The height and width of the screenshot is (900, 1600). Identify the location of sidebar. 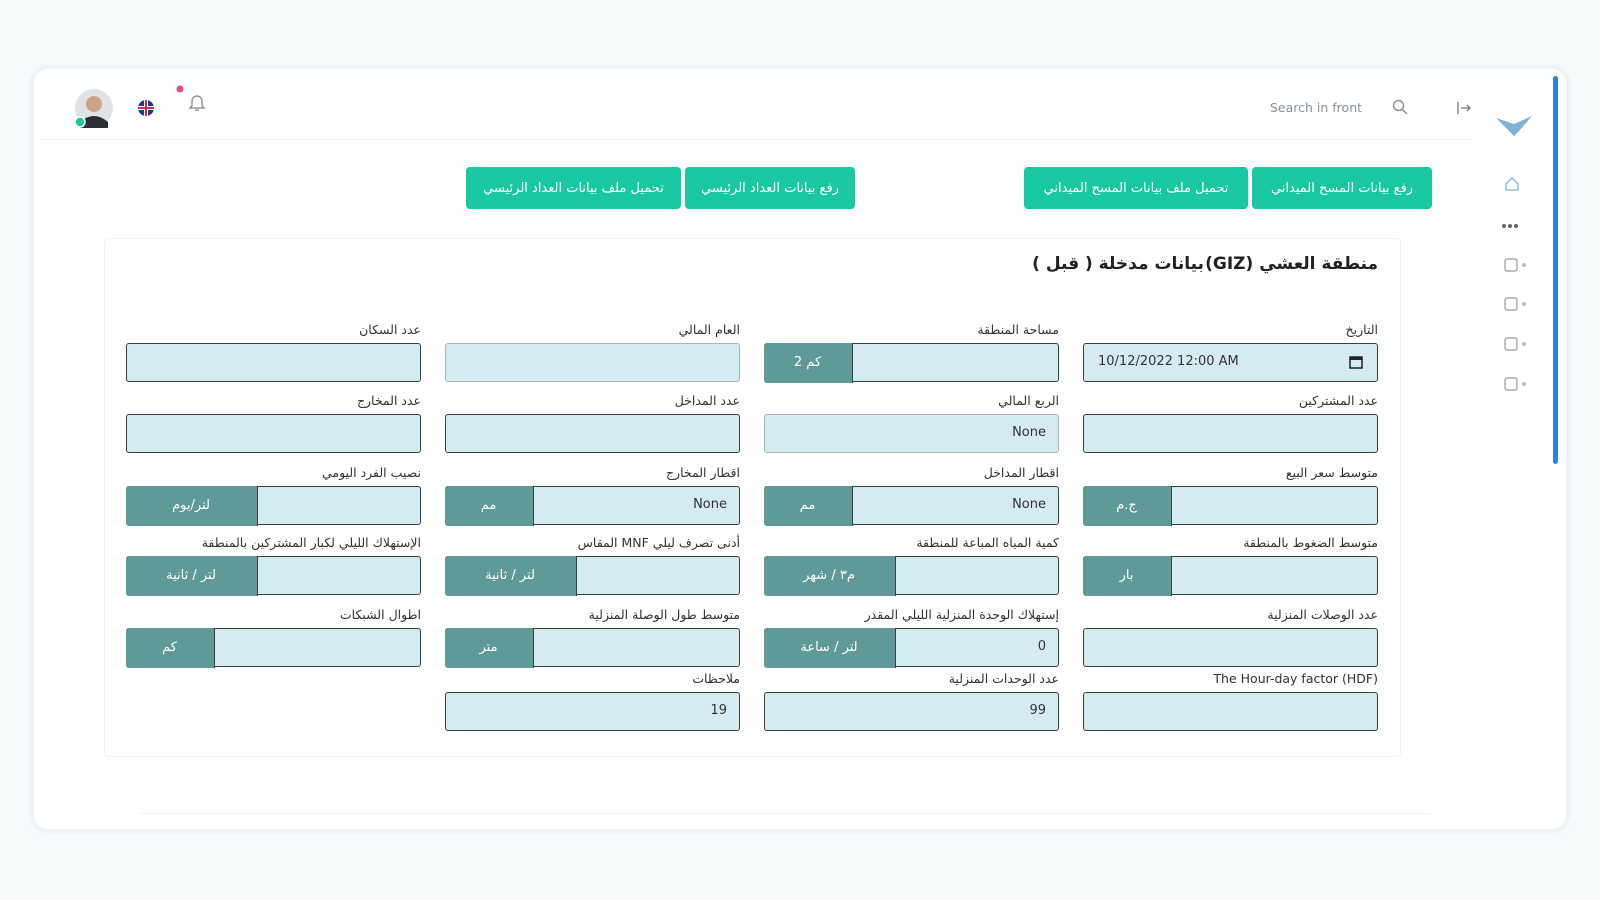
(1514, 253).